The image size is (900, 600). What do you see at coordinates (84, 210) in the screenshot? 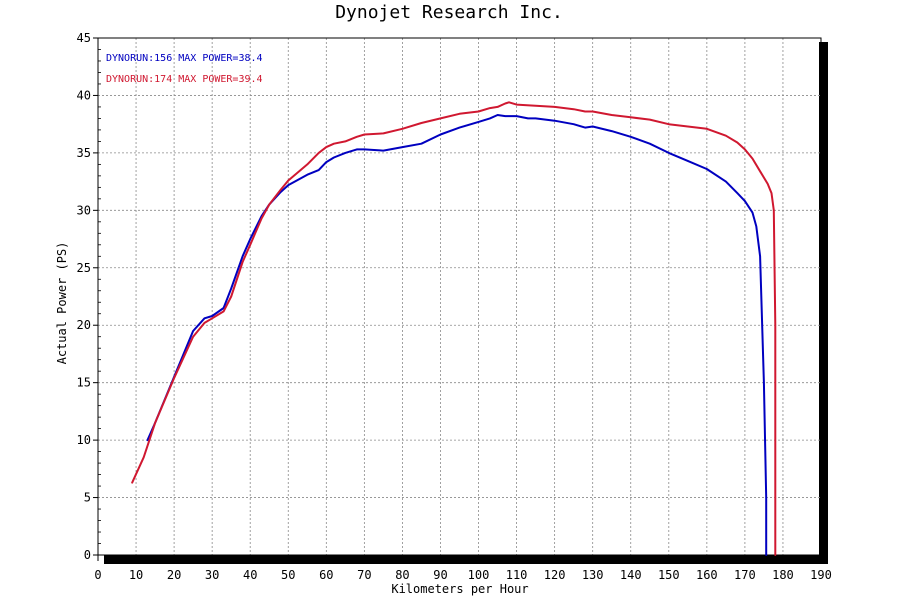
I see `y-tick-label: 30` at bounding box center [84, 210].